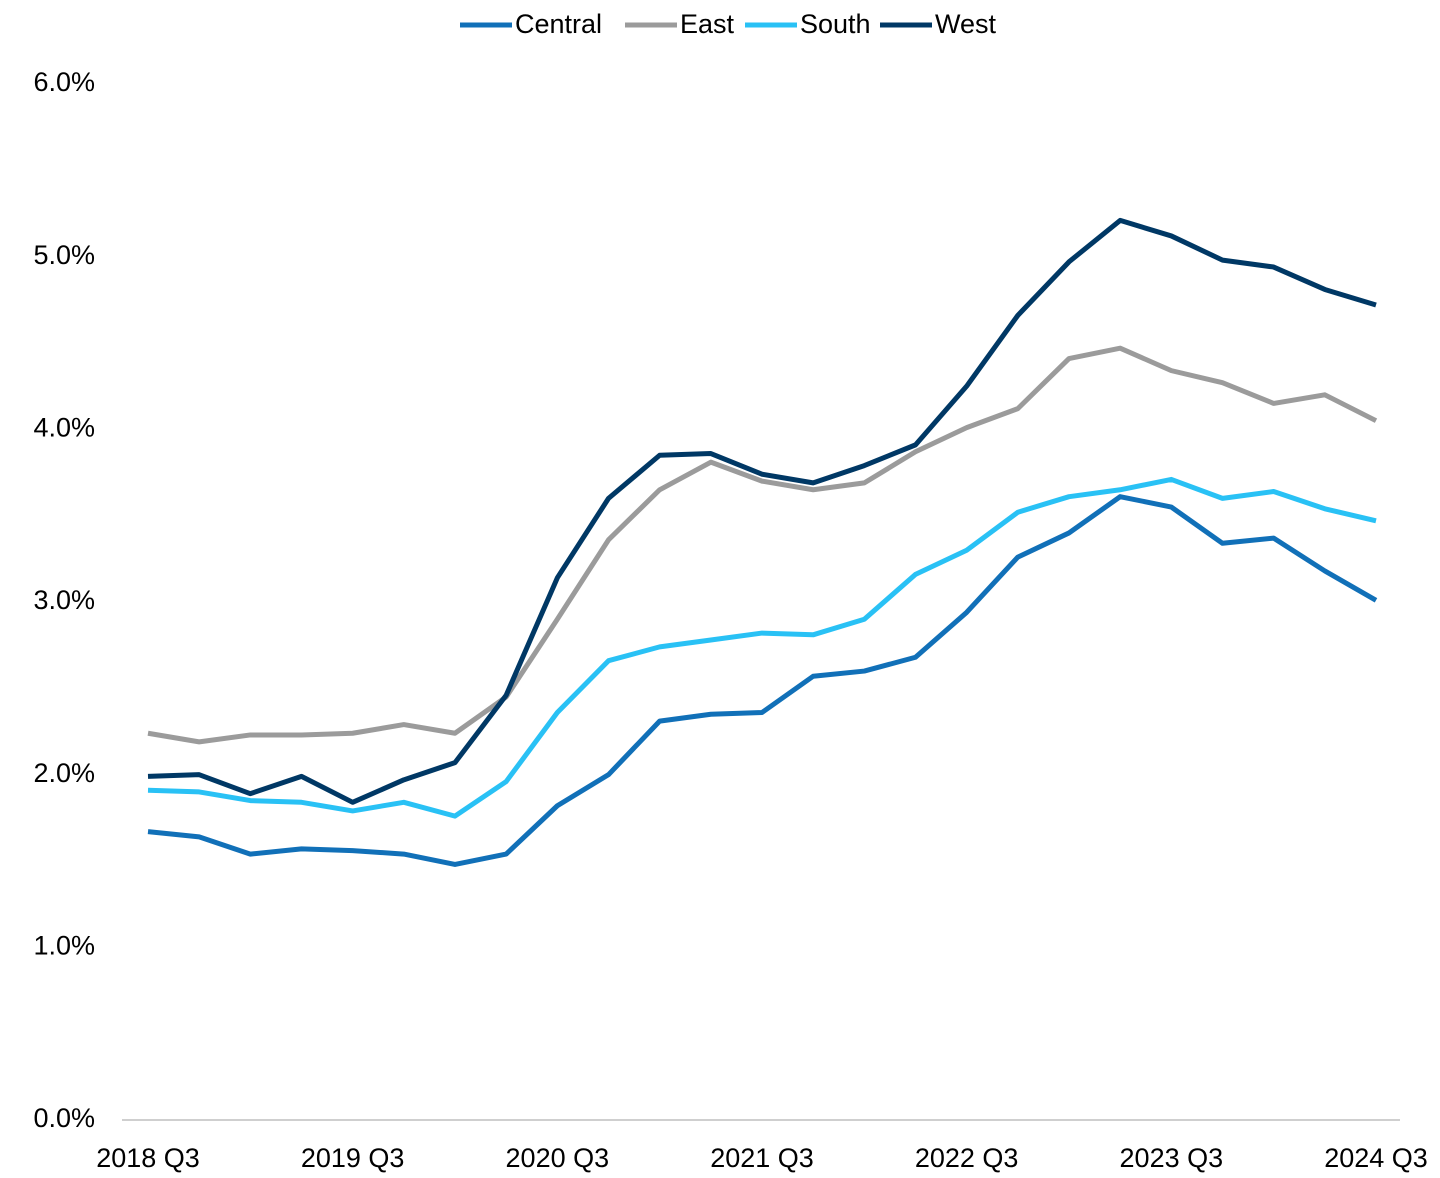 Image resolution: width=1440 pixels, height=1178 pixels. I want to click on x-tick-label: 2024 Q3, so click(1376, 1158).